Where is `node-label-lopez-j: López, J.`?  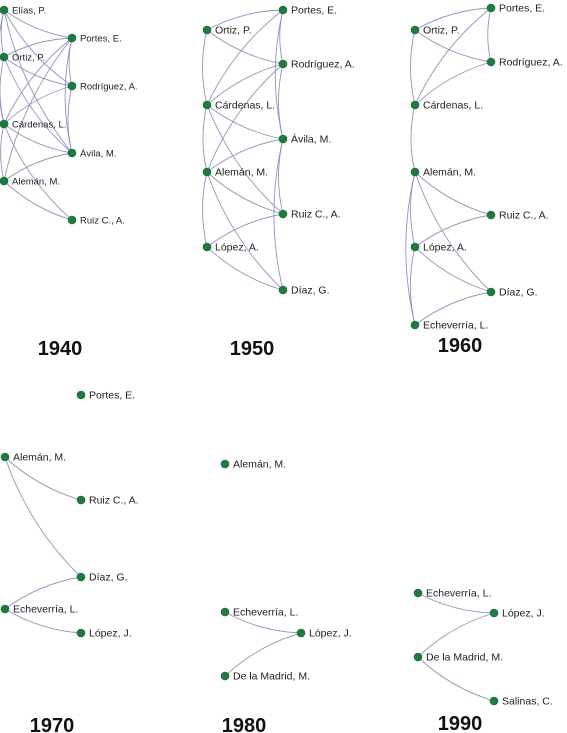
node-label-lopez-j: López, J. is located at coordinates (523, 614).